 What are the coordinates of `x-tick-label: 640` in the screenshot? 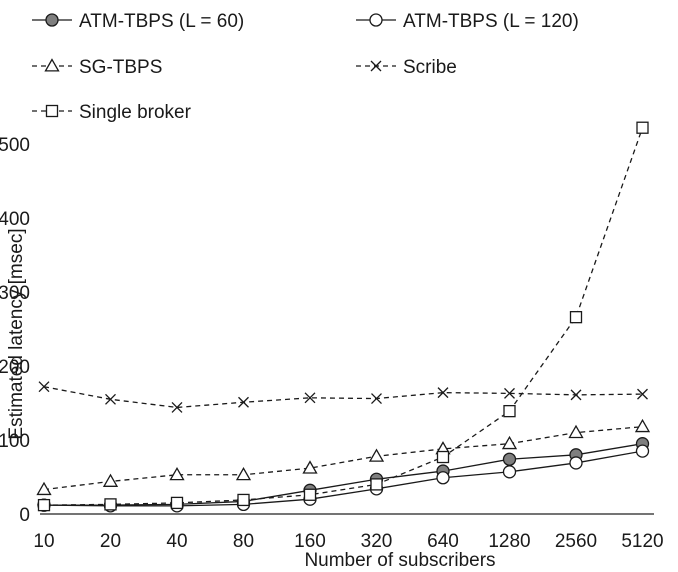 It's located at (443, 541).